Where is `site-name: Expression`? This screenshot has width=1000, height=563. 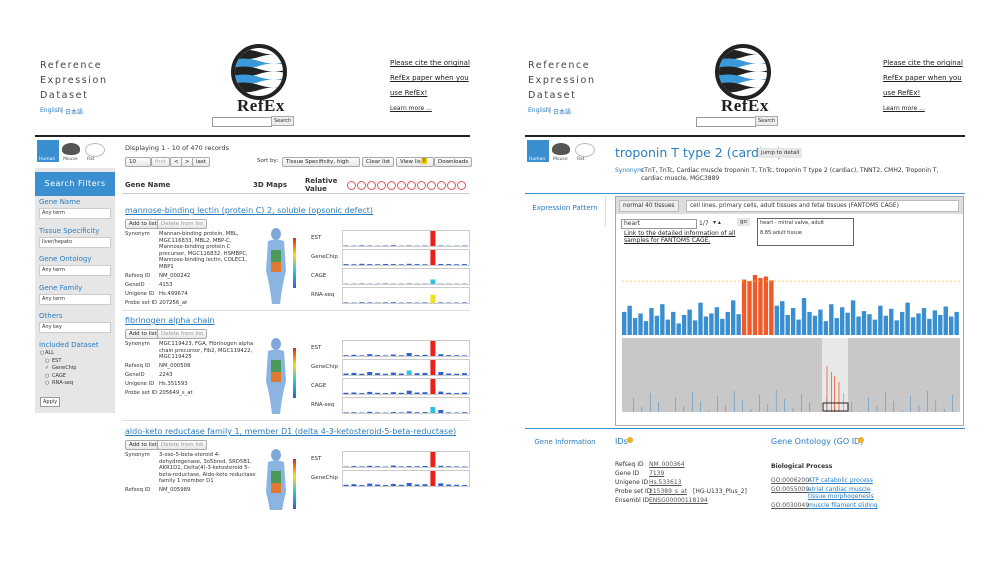 site-name: Expression is located at coordinates (74, 80).